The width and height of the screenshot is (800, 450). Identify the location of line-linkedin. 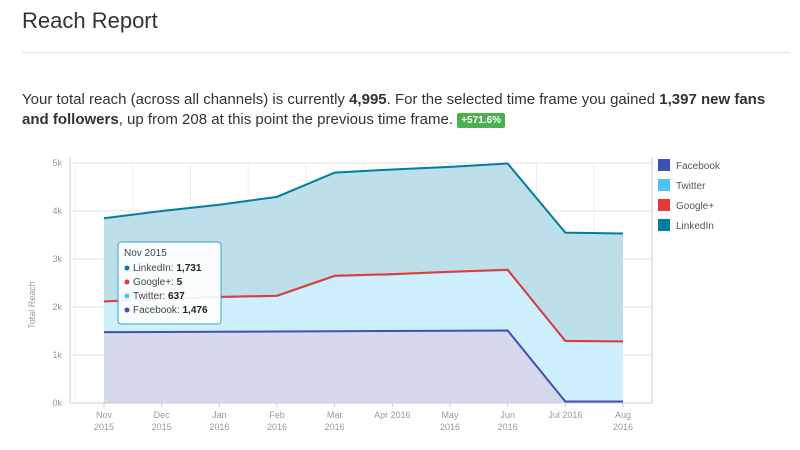
(363, 198).